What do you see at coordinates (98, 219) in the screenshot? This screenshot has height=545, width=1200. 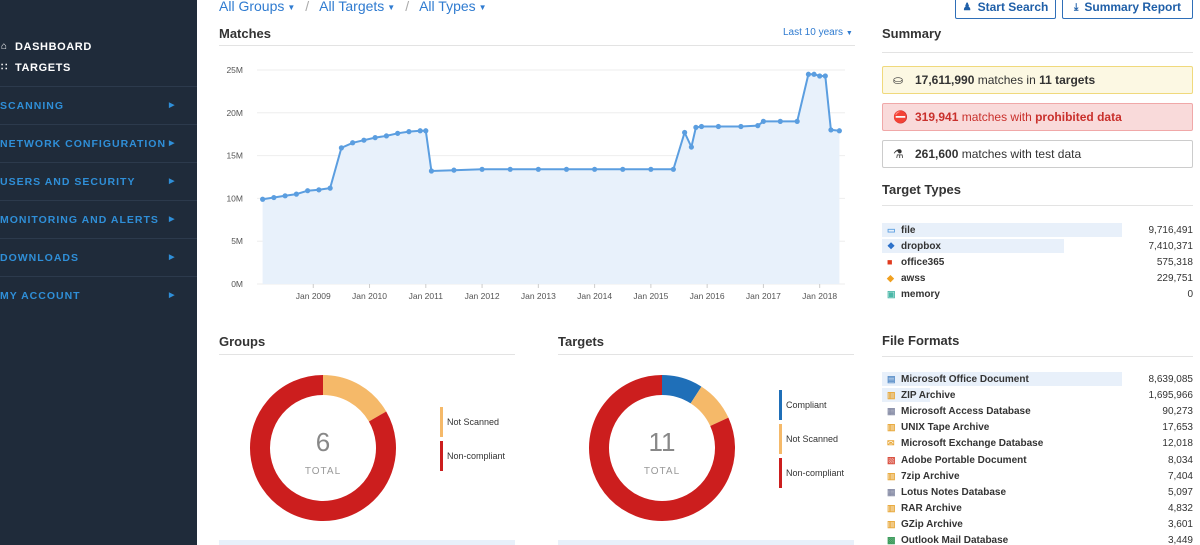 I see `sidebar-item-monitoring-and-alerts: MONITORING AND ALERTS ▶` at bounding box center [98, 219].